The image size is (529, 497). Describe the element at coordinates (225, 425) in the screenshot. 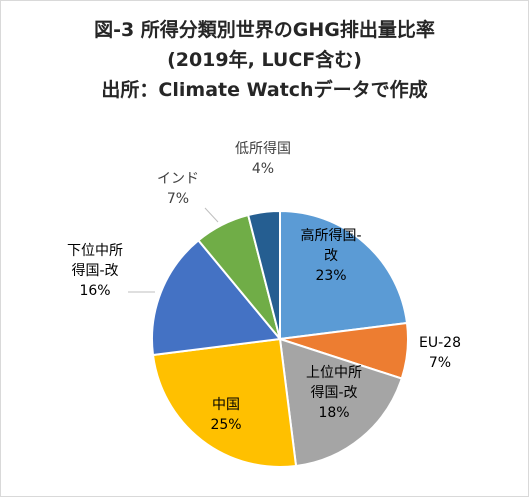

I see `data-label-percent: 25%` at that location.